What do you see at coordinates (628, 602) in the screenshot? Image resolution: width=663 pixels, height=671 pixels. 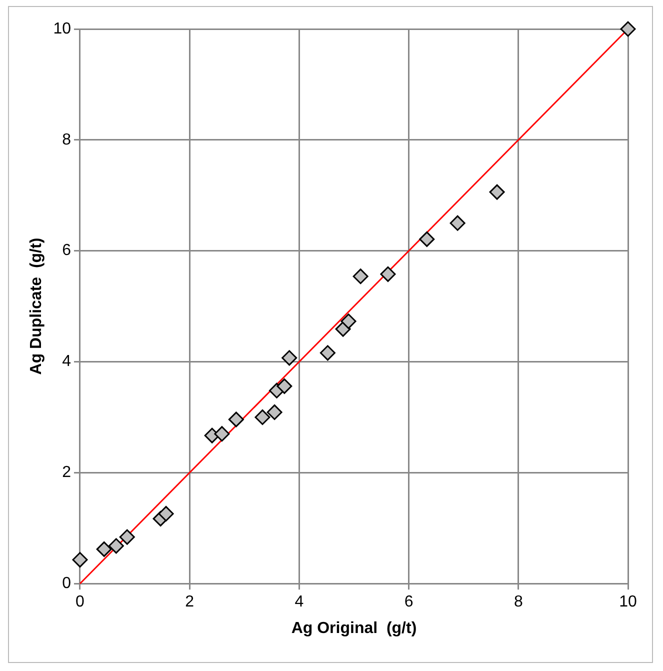 I see `x-tick-label: 10` at bounding box center [628, 602].